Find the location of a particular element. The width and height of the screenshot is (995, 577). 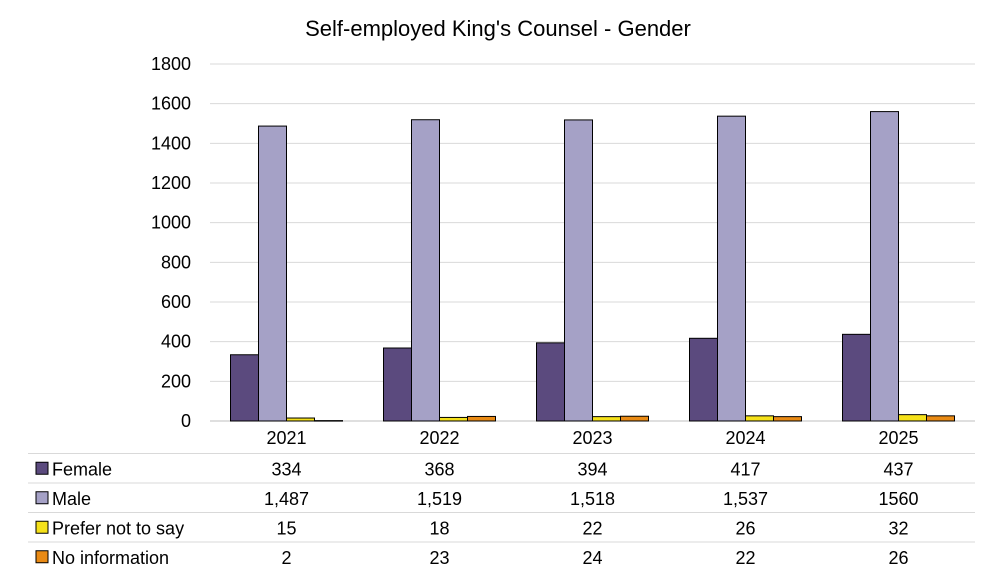

table-cell: 394 is located at coordinates (592, 469).